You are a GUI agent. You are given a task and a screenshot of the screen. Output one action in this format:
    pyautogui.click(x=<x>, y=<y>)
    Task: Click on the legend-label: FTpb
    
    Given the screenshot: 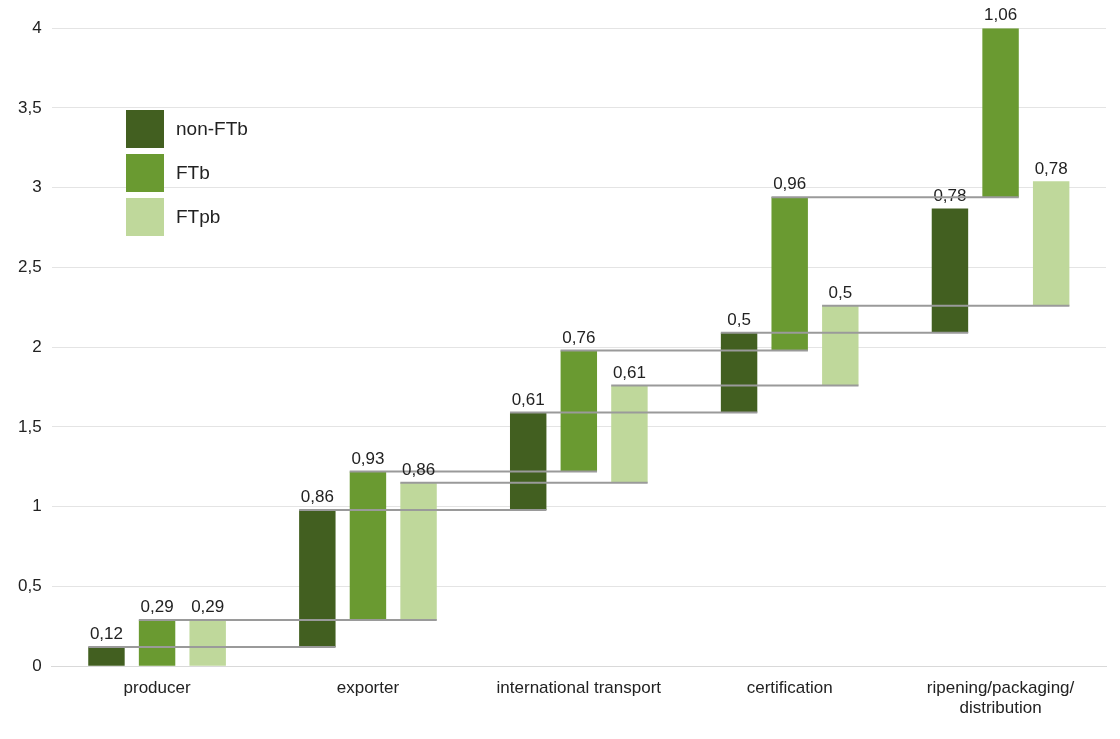 What is the action you would take?
    pyautogui.click(x=198, y=217)
    